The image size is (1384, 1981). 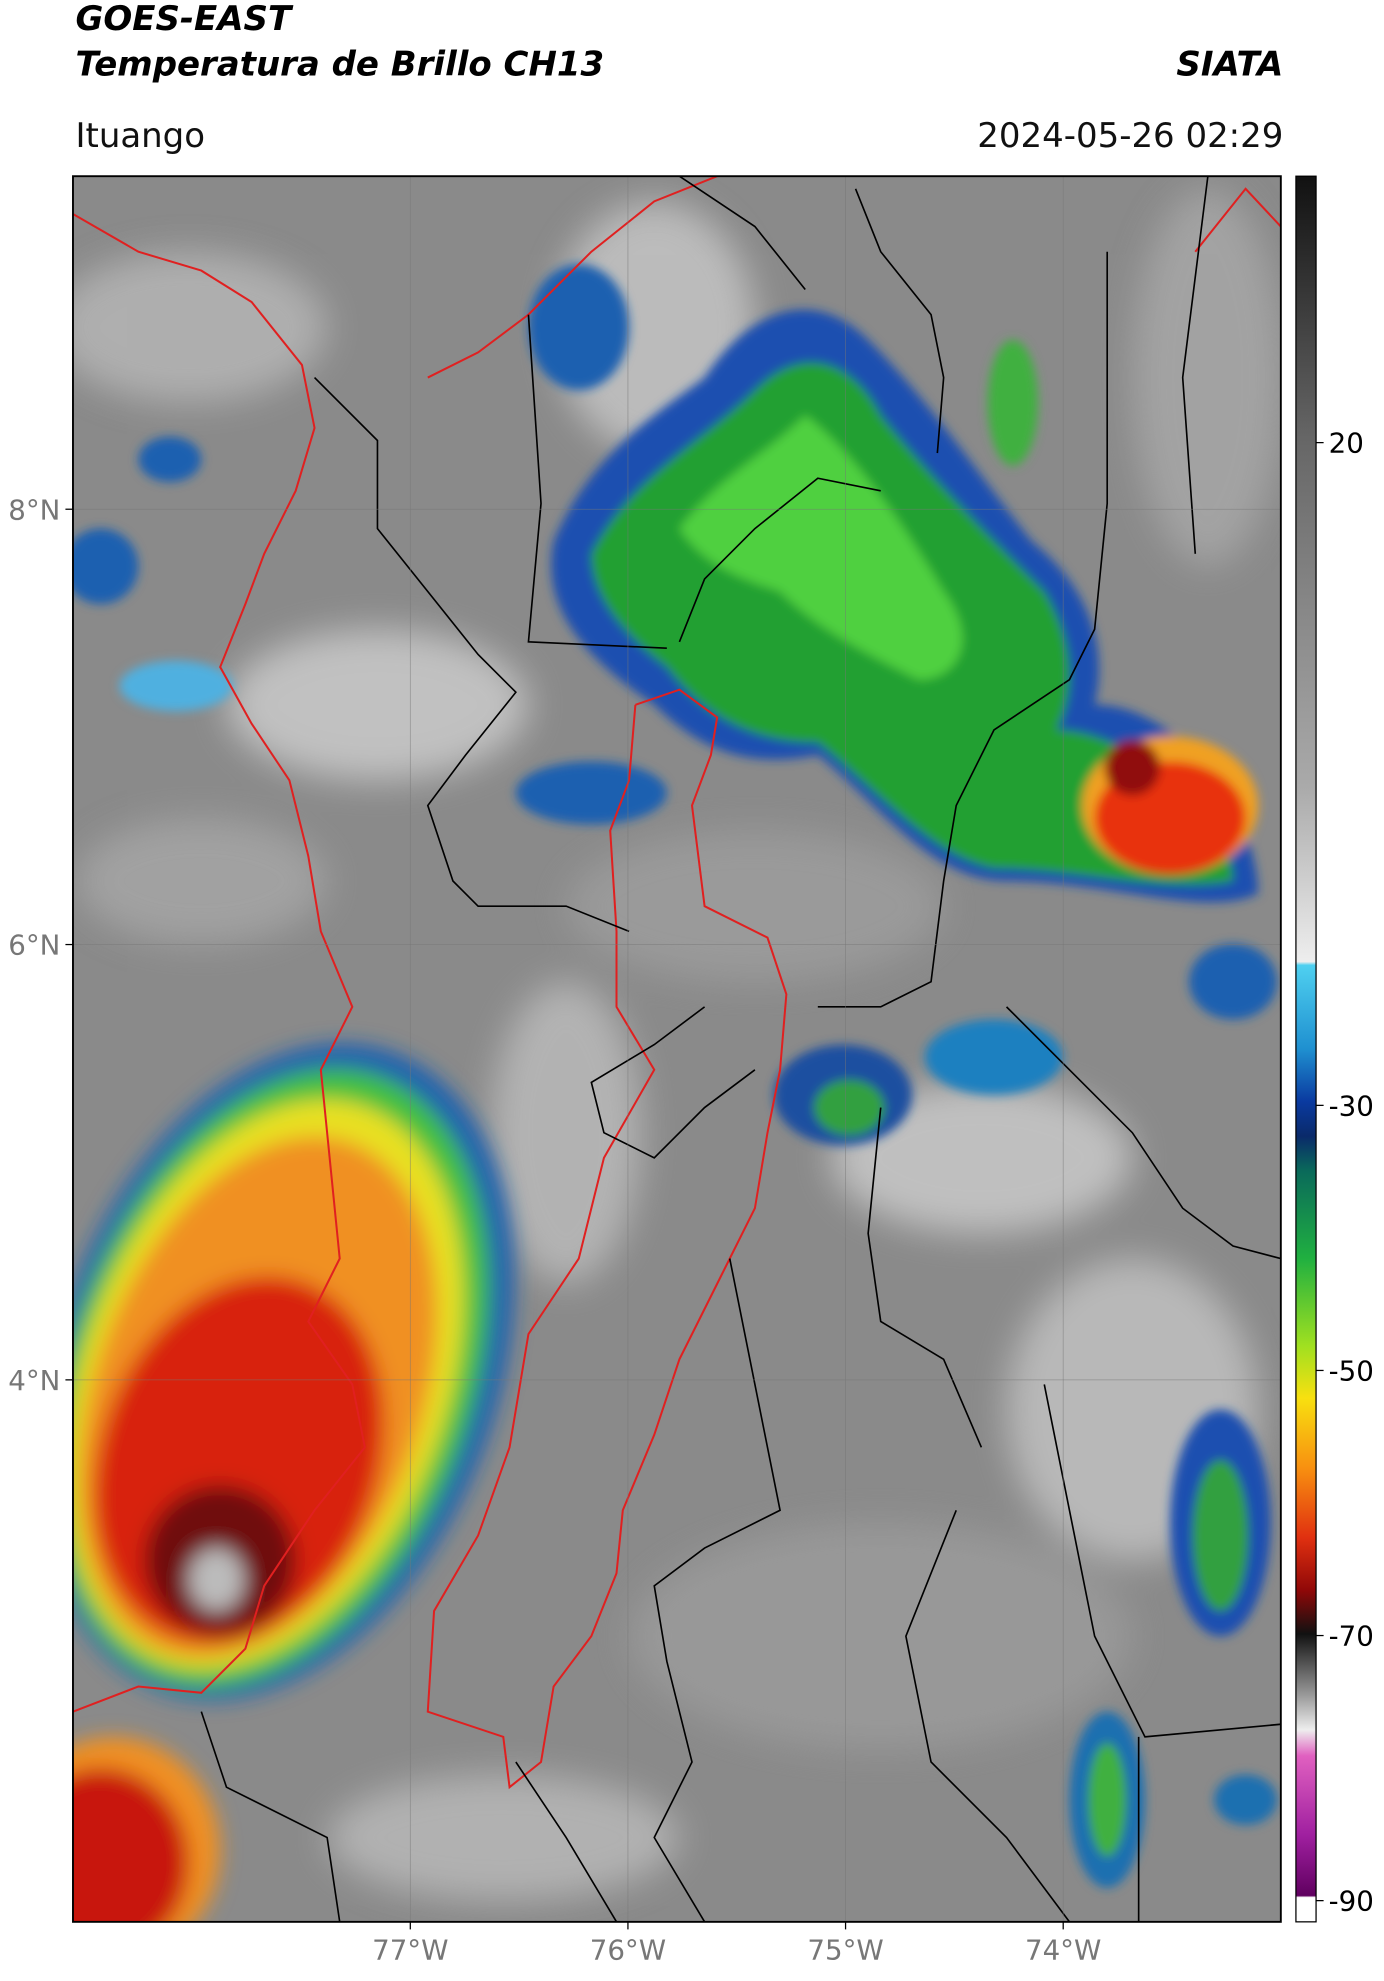 I want to click on colorbar-tick-label: -50, so click(x=1351, y=1371).